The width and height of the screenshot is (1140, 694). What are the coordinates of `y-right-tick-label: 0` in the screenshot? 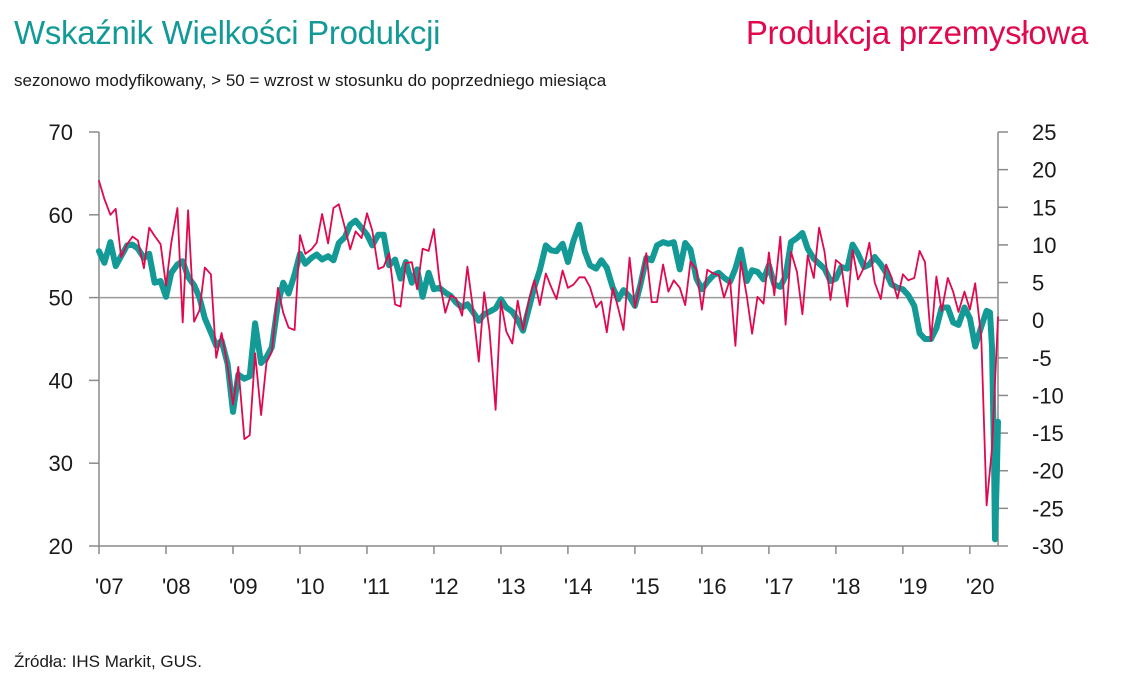 It's located at (1038, 320).